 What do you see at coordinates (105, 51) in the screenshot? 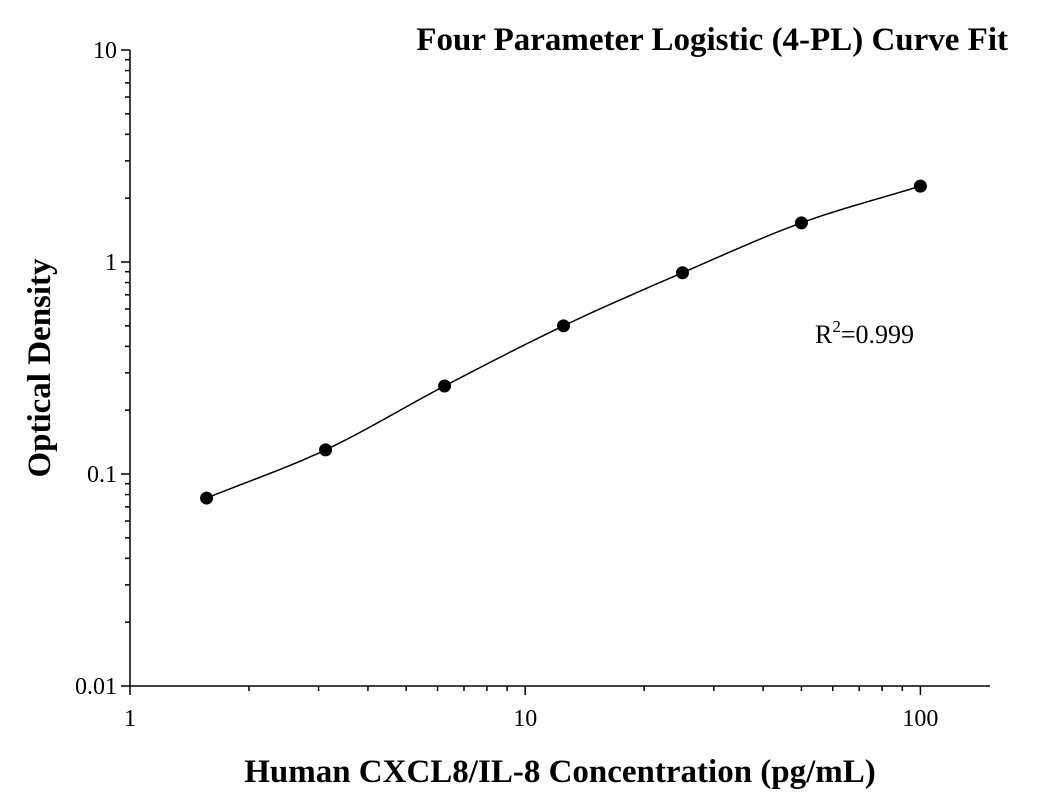
I see `y-tick-label: 10` at bounding box center [105, 51].